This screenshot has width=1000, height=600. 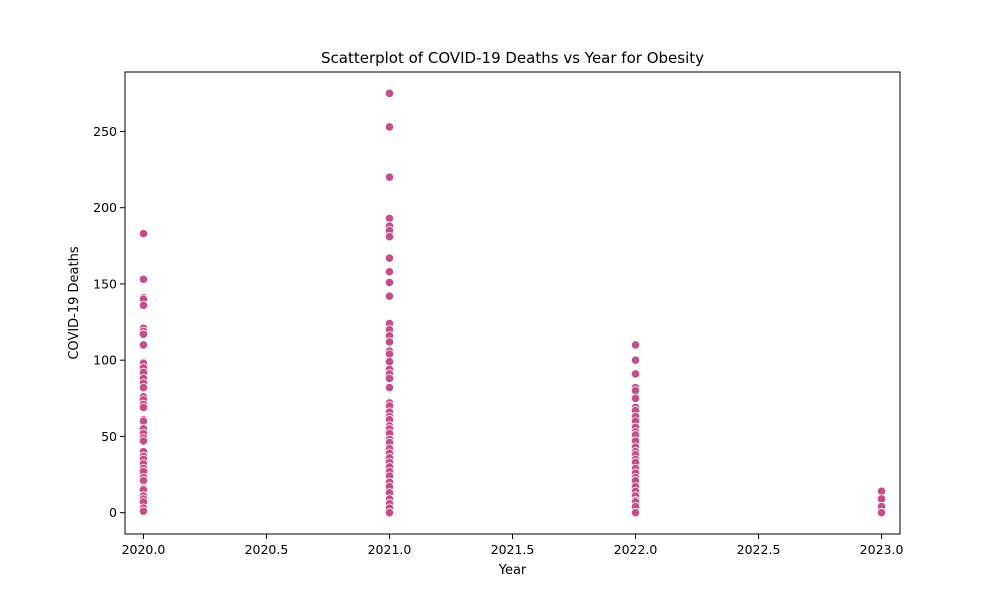 I want to click on y-axis-ticks: 0 50 100 150 200 250, so click(x=109, y=322).